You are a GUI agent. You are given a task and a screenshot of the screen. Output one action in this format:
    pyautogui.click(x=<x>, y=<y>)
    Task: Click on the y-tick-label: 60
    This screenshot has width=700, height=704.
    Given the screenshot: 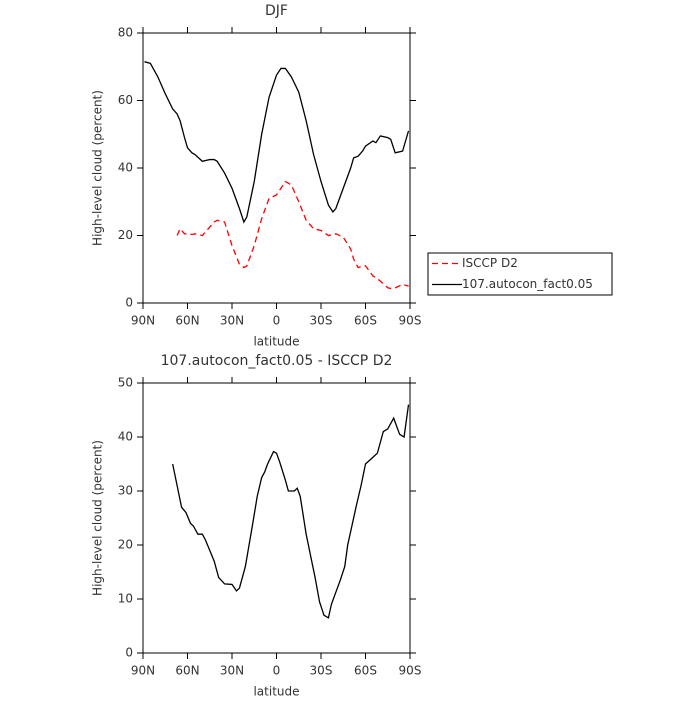 What is the action you would take?
    pyautogui.click(x=125, y=100)
    